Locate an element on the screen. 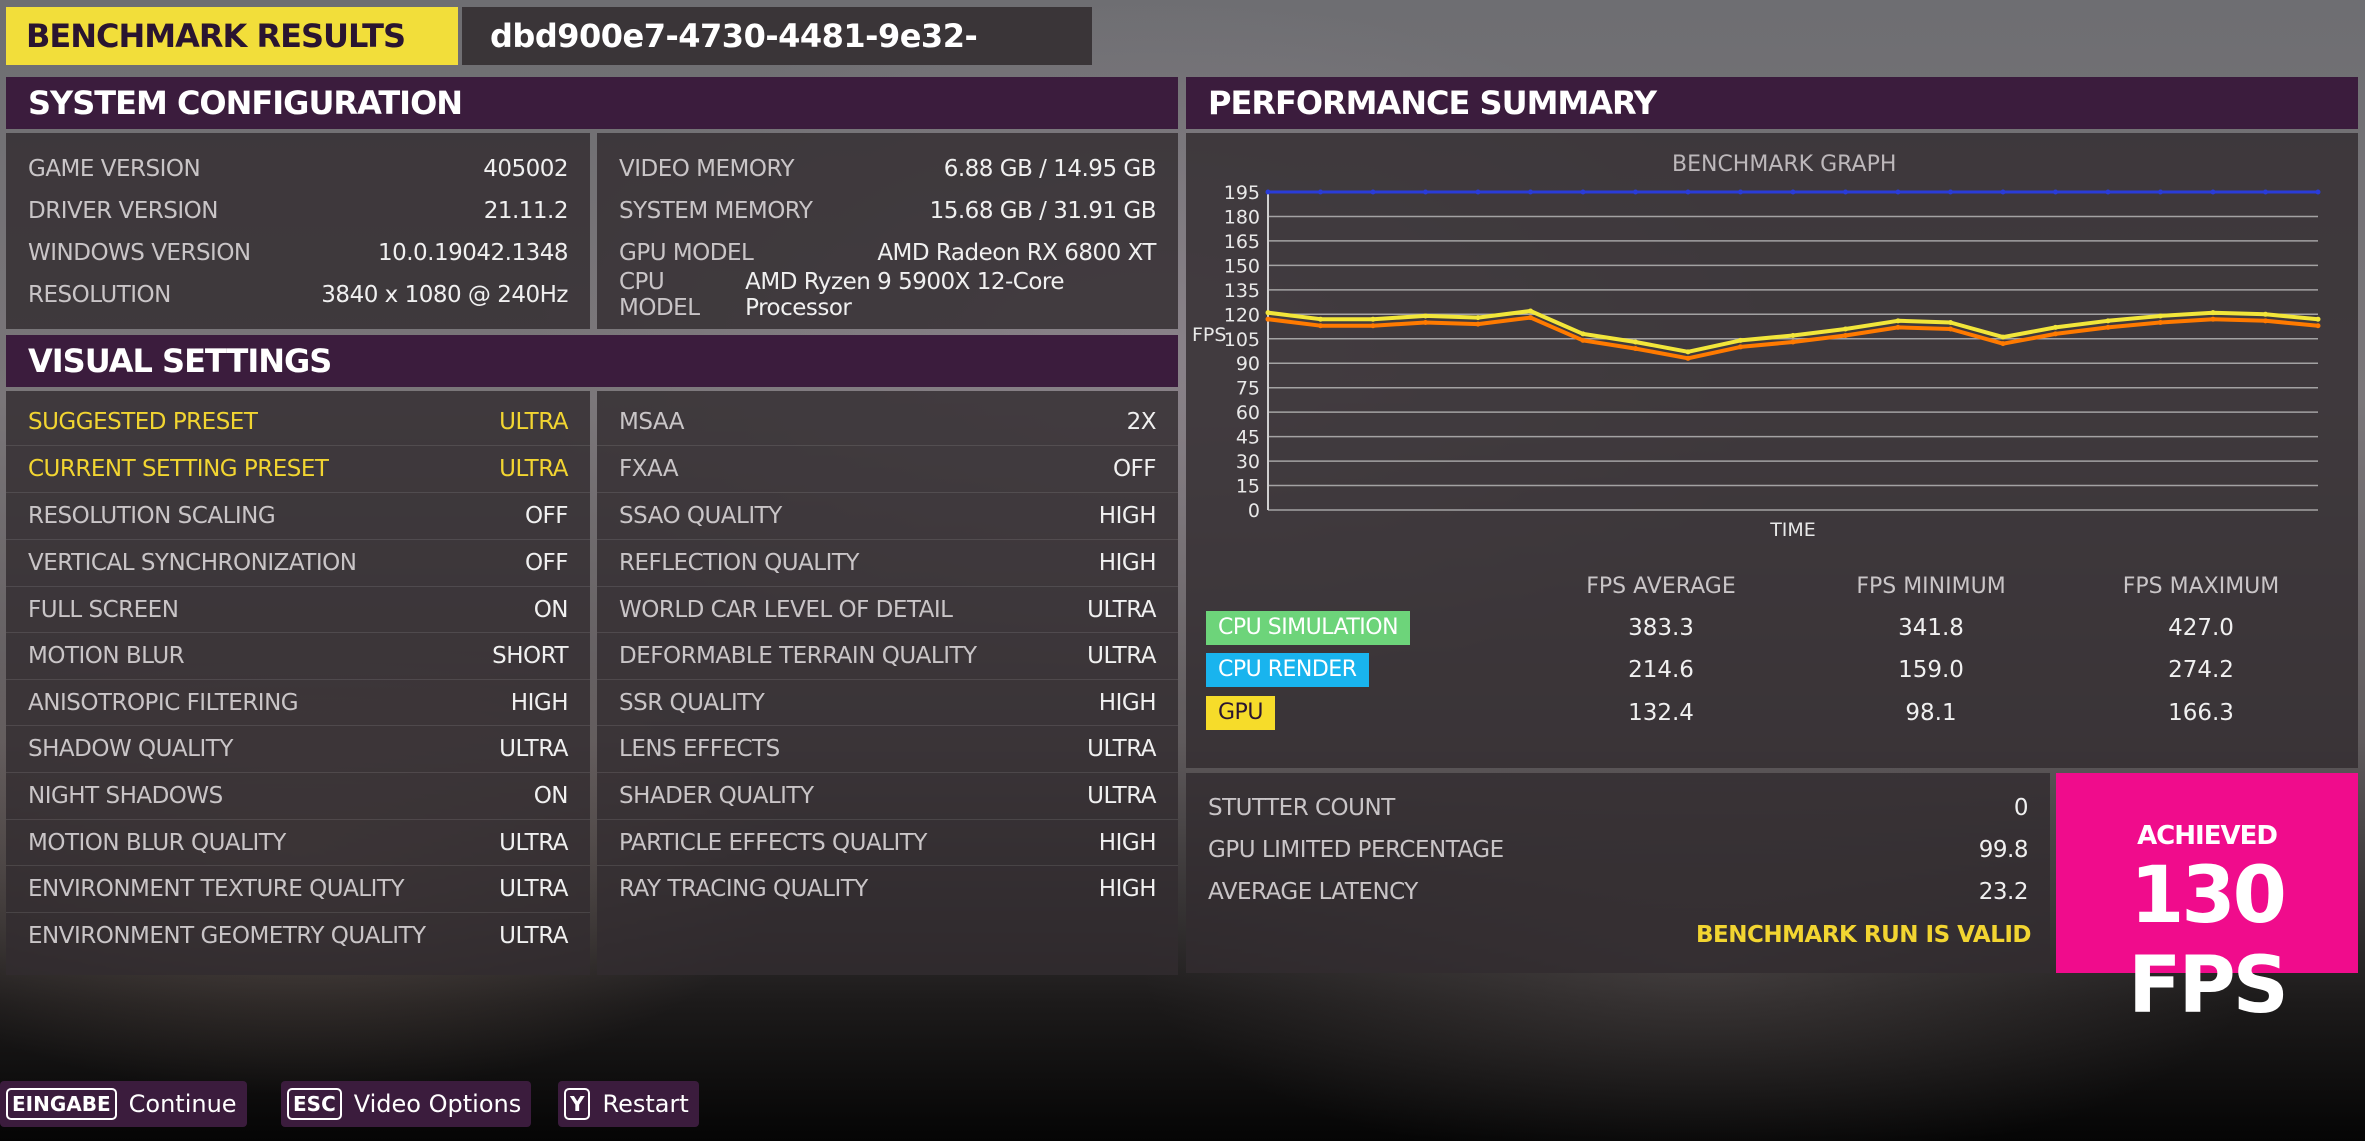 The width and height of the screenshot is (2365, 1141). config-value: 10.0.19042.1348 is located at coordinates (473, 253).